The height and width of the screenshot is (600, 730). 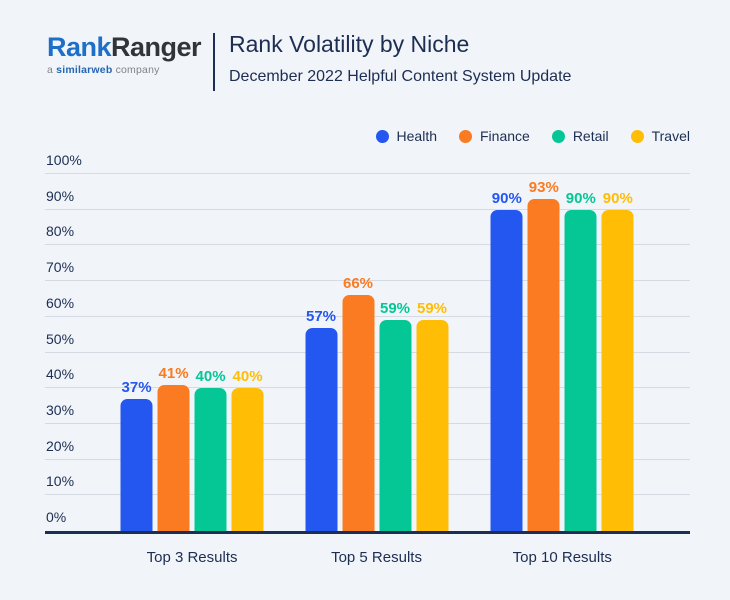 I want to click on x-axis-category-label: Top 10 Results, so click(x=562, y=557).